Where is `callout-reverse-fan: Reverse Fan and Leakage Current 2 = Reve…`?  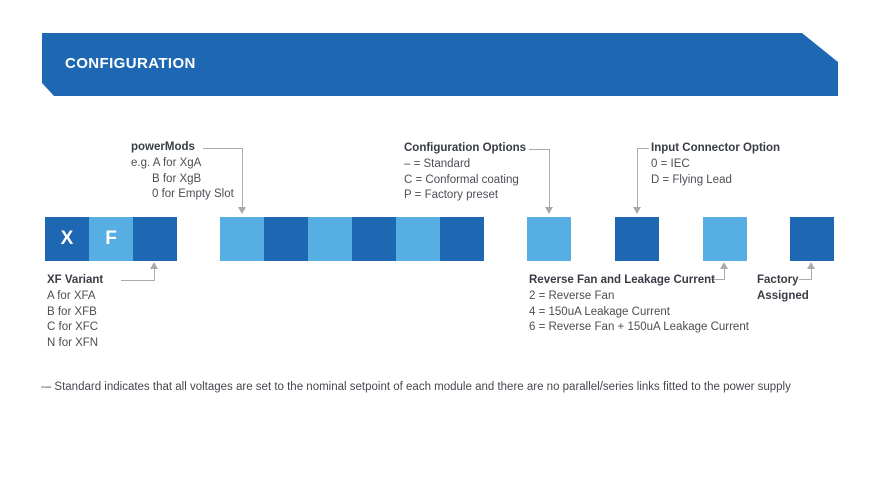
callout-reverse-fan: Reverse Fan and Leakage Current 2 = Reve… is located at coordinates (639, 304).